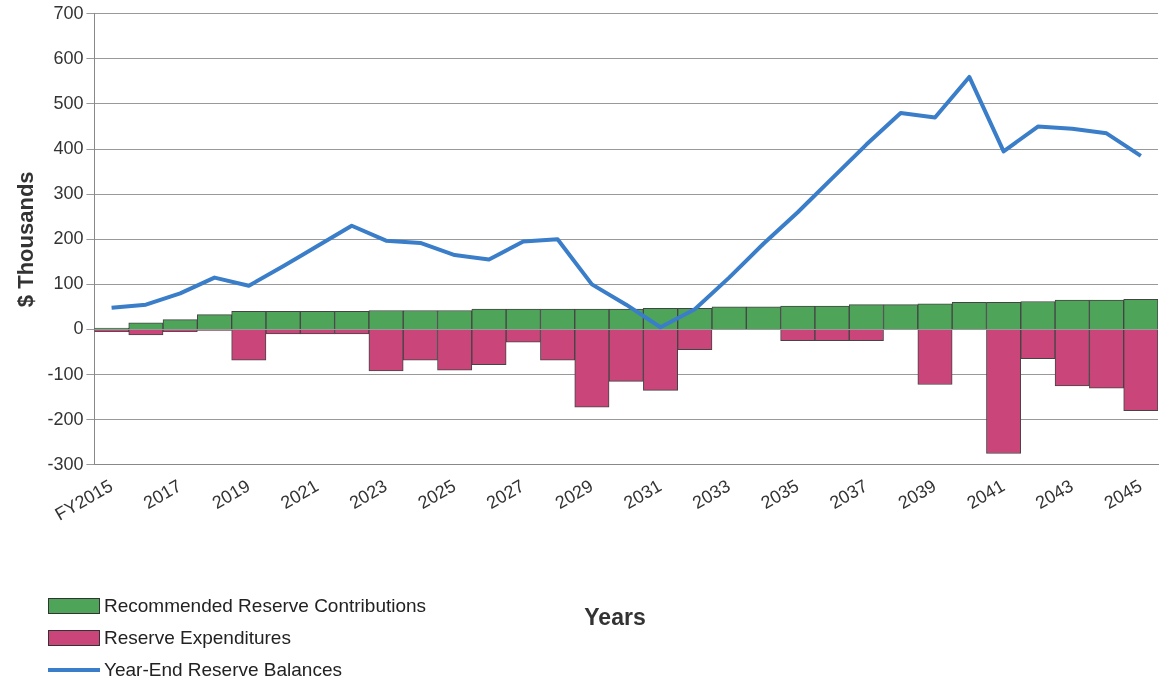  What do you see at coordinates (68, 283) in the screenshot?
I see `y-tick-label: 100` at bounding box center [68, 283].